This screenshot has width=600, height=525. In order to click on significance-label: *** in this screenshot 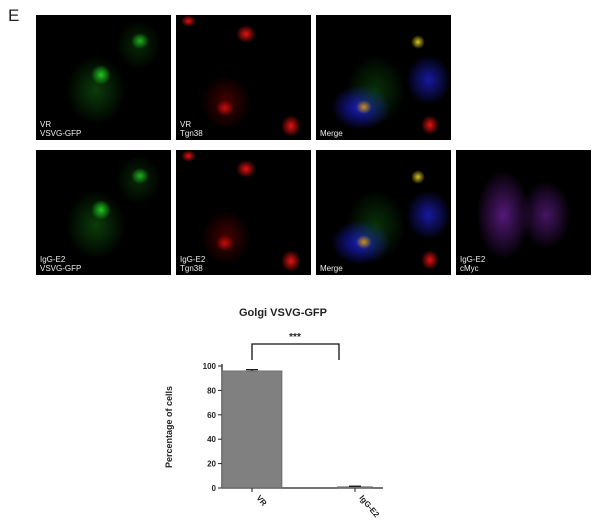, I will do `click(295, 337)`.